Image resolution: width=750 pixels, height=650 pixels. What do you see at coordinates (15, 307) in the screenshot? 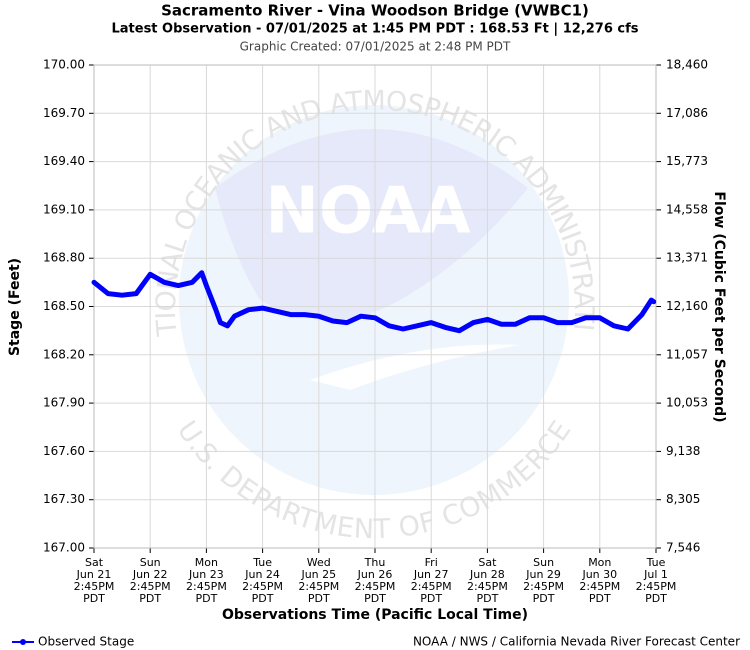
I see `y-axis-label: Stage (Feet)` at bounding box center [15, 307].